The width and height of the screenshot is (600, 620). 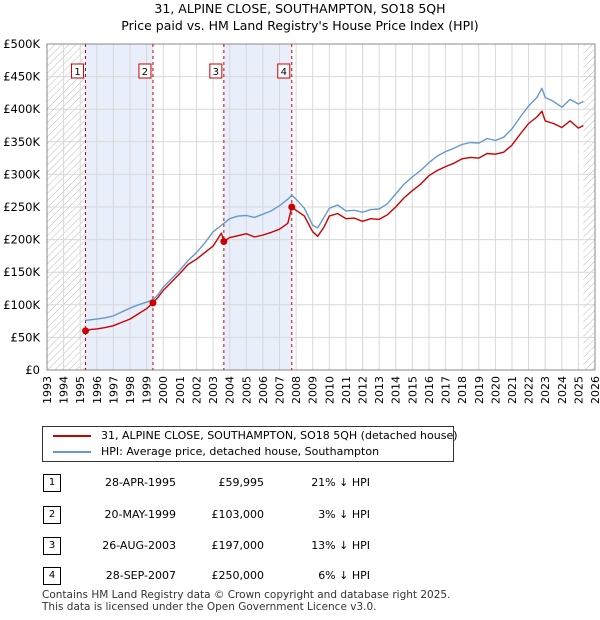 I want to click on transaction-number-badge: 3, so click(x=52, y=546).